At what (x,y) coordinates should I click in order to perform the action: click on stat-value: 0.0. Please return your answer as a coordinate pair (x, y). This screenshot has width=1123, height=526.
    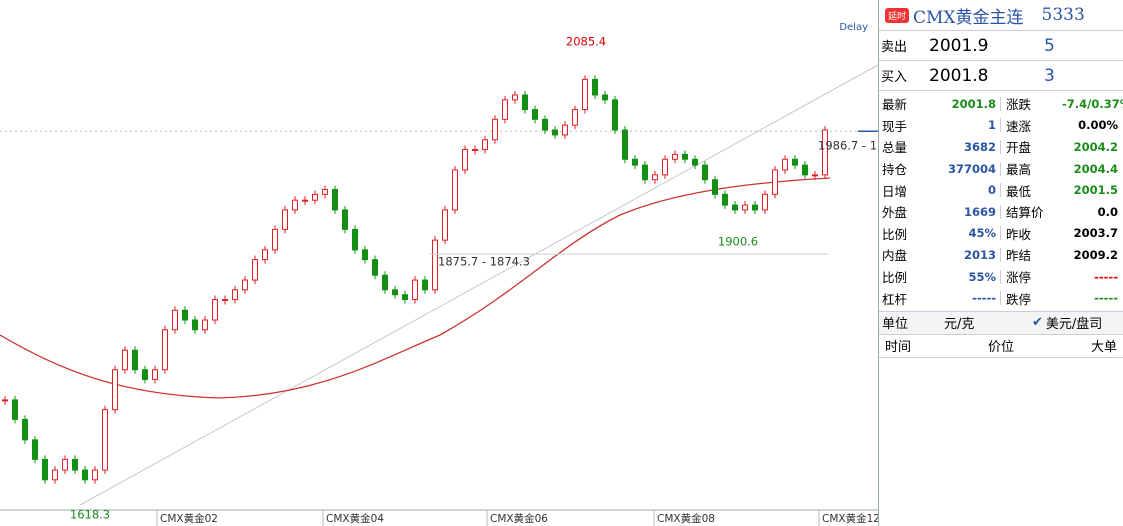
    Looking at the image, I should click on (1107, 211).